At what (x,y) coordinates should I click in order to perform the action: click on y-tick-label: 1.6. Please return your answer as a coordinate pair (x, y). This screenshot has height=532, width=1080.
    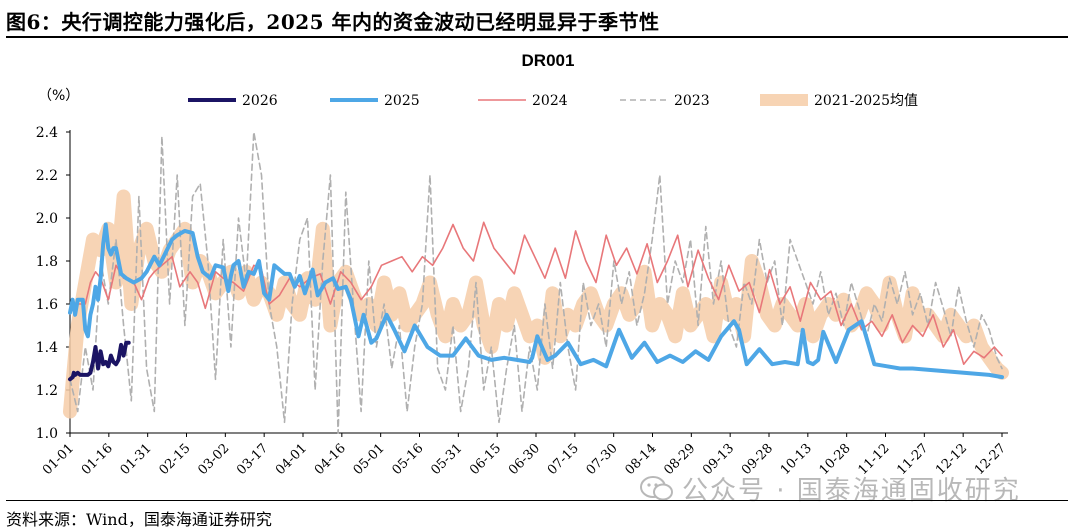
    Looking at the image, I should click on (47, 305).